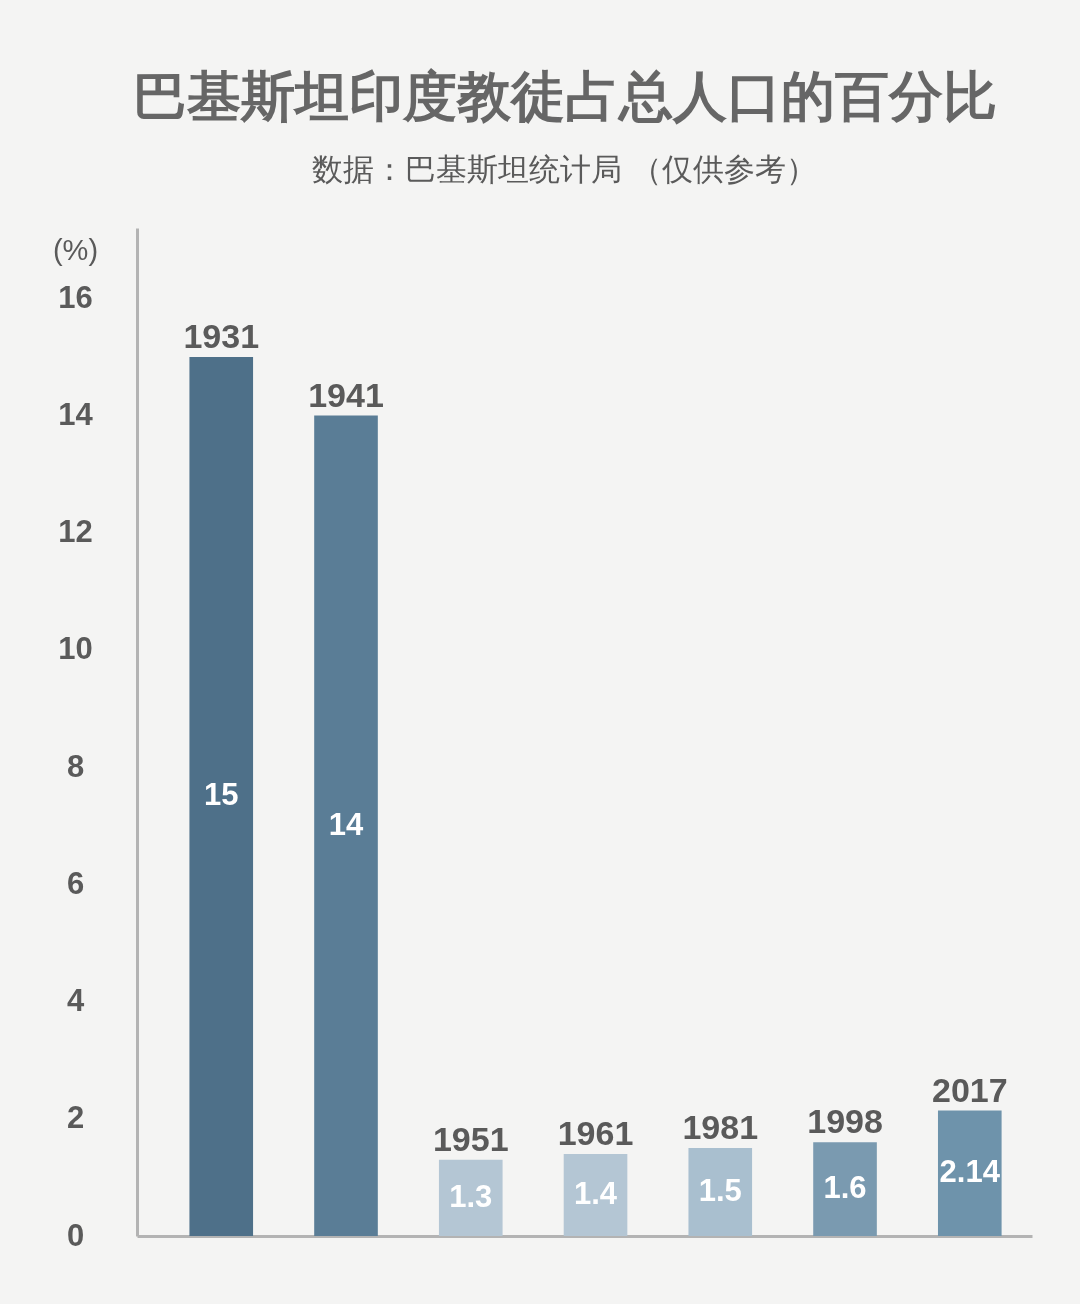 The height and width of the screenshot is (1304, 1080). Describe the element at coordinates (75, 532) in the screenshot. I see `y-tick-label: 12` at that location.